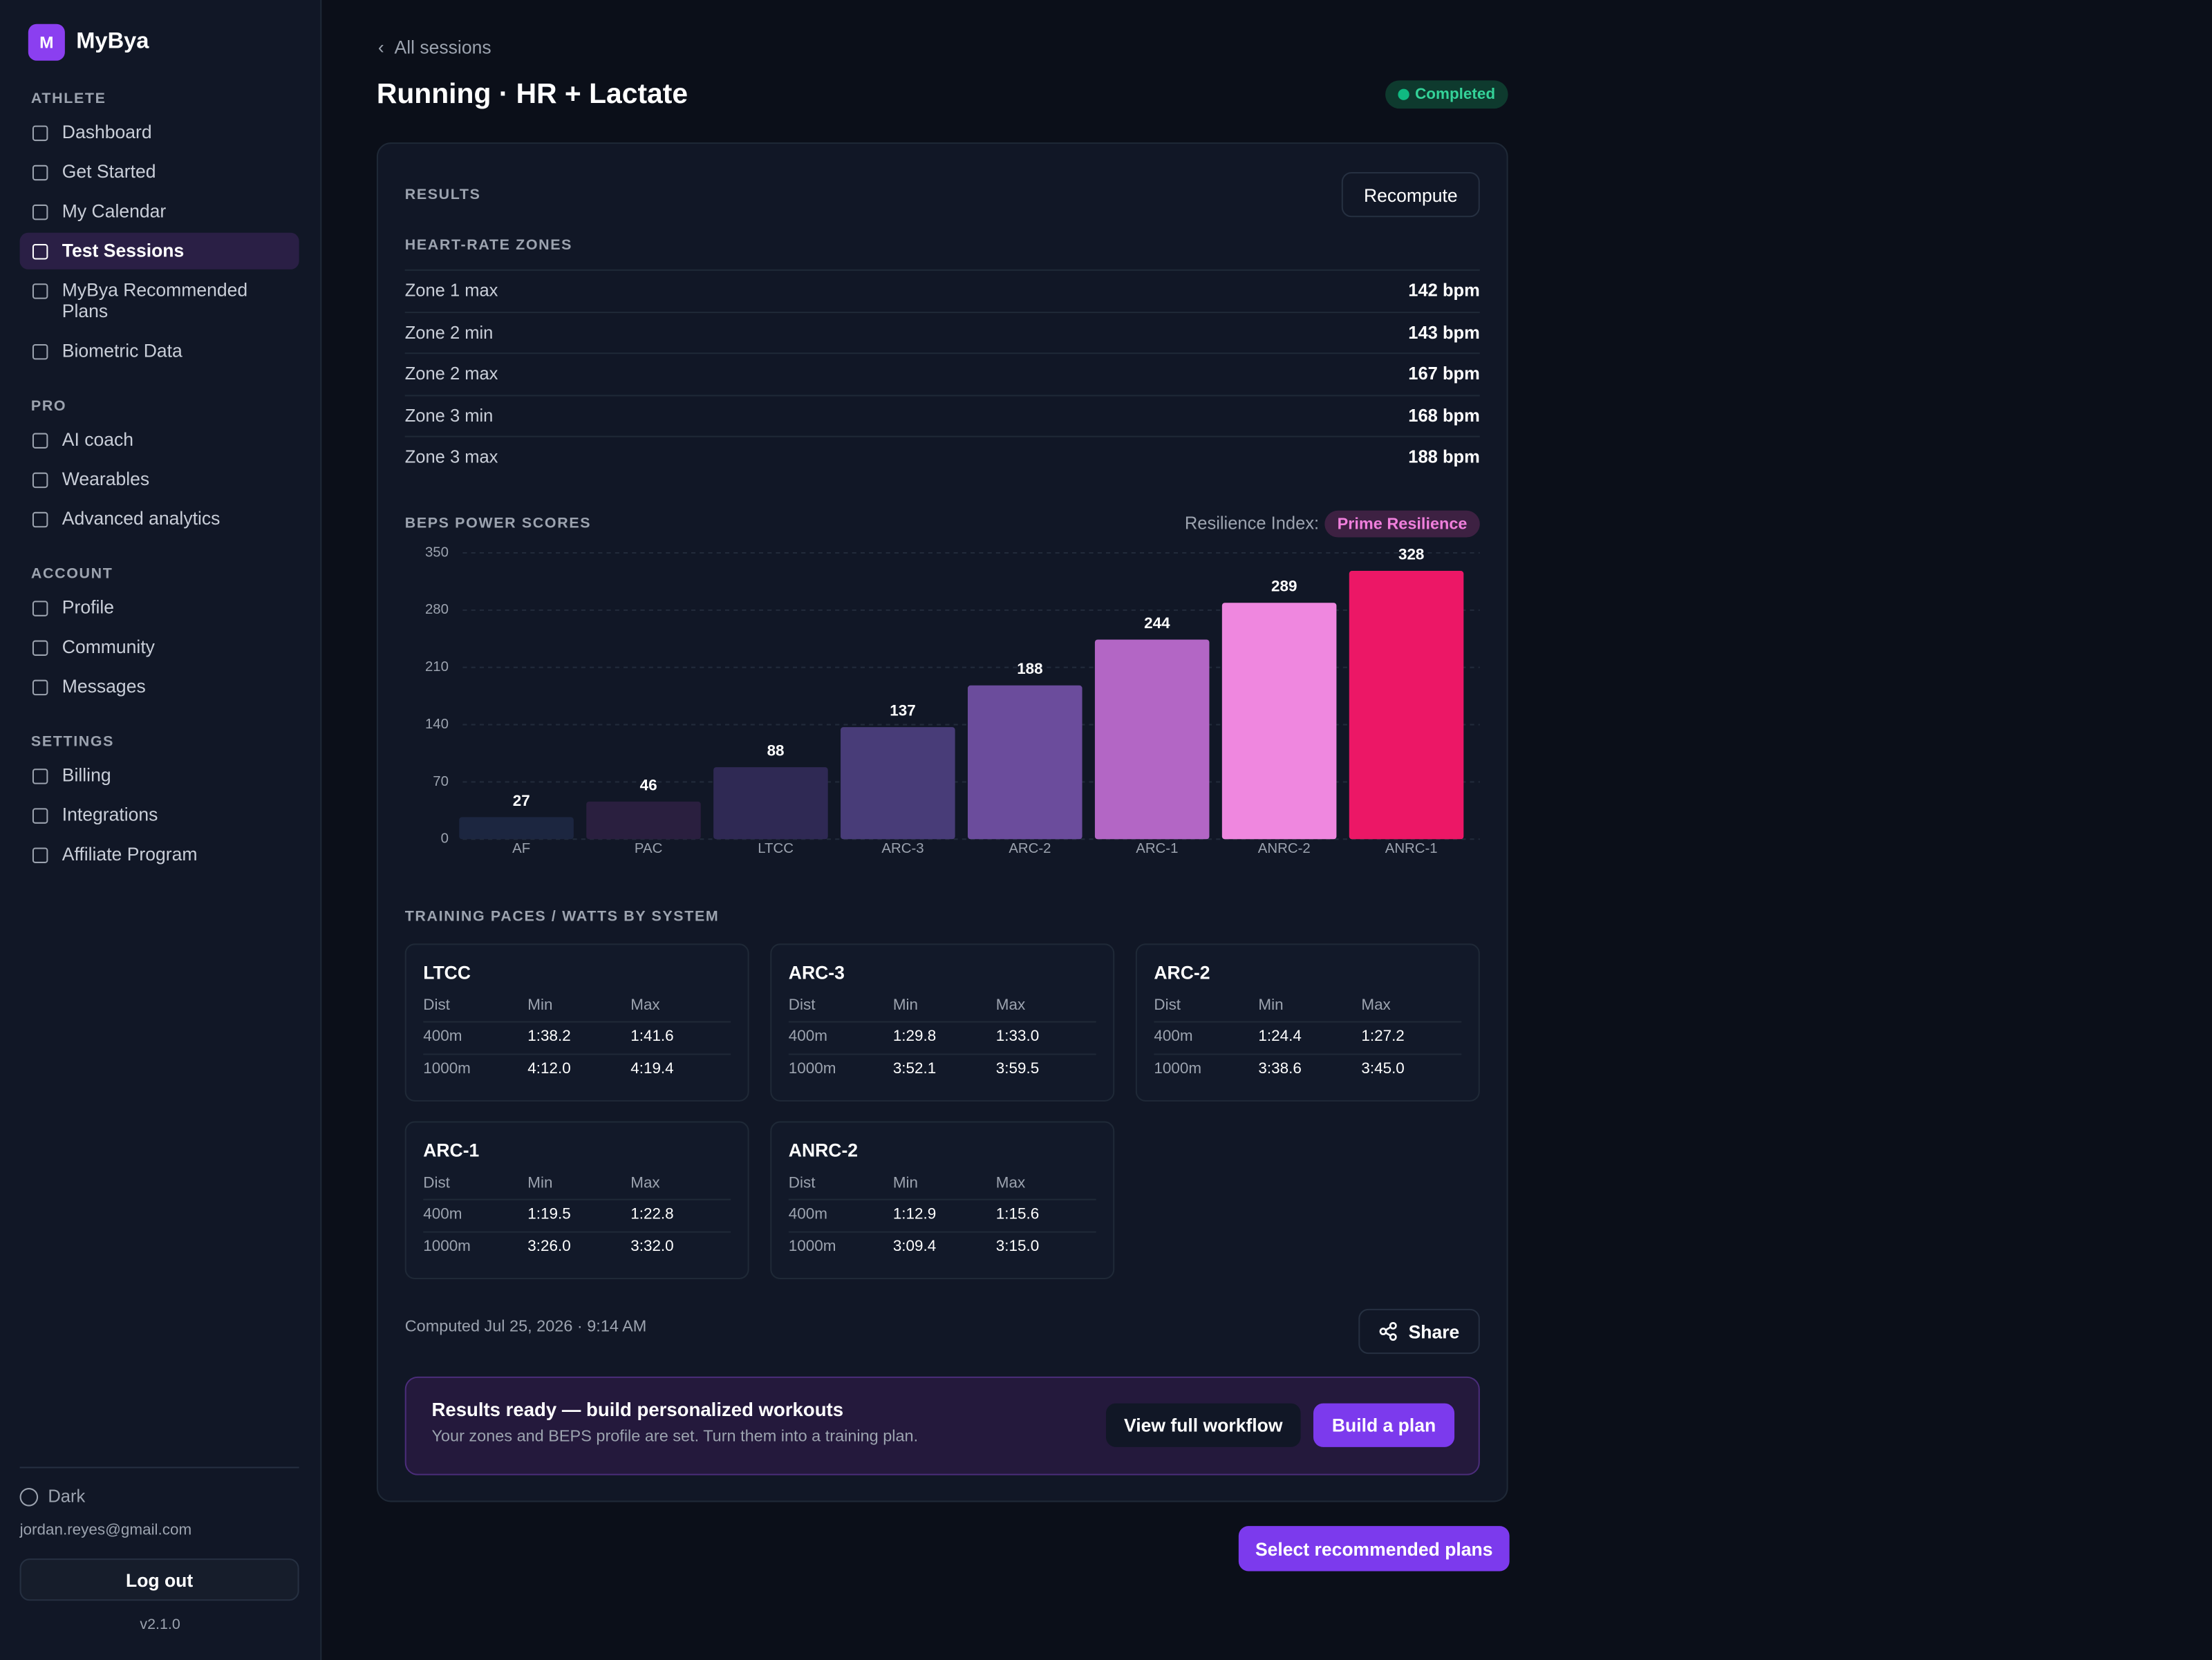  What do you see at coordinates (49, 406) in the screenshot?
I see `nav-section-label: PRO` at bounding box center [49, 406].